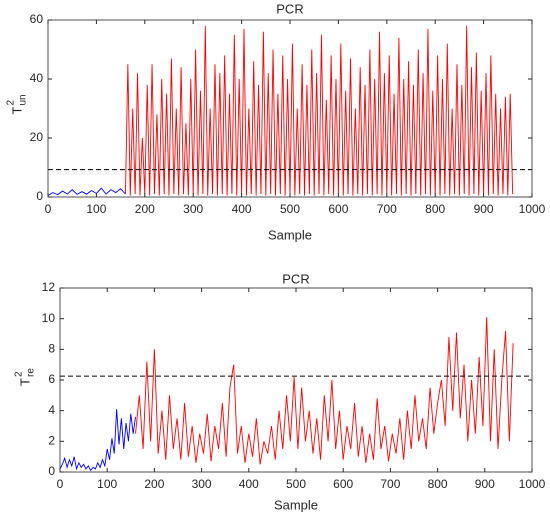 The height and width of the screenshot is (523, 550). What do you see at coordinates (37, 78) in the screenshot?
I see `y-tick-label: 40` at bounding box center [37, 78].